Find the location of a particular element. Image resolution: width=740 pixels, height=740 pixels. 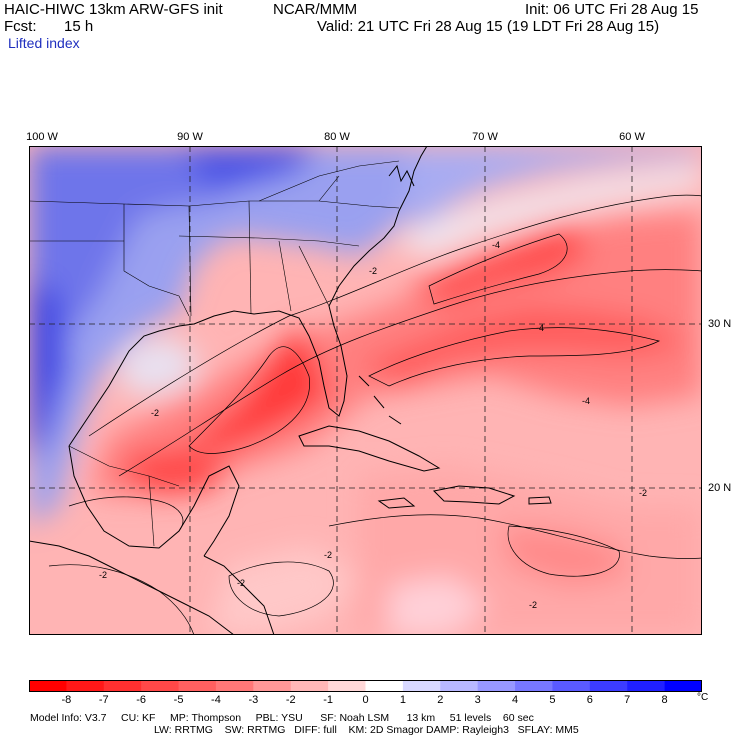

colorbar-tick-label: -3 is located at coordinates (253, 700).